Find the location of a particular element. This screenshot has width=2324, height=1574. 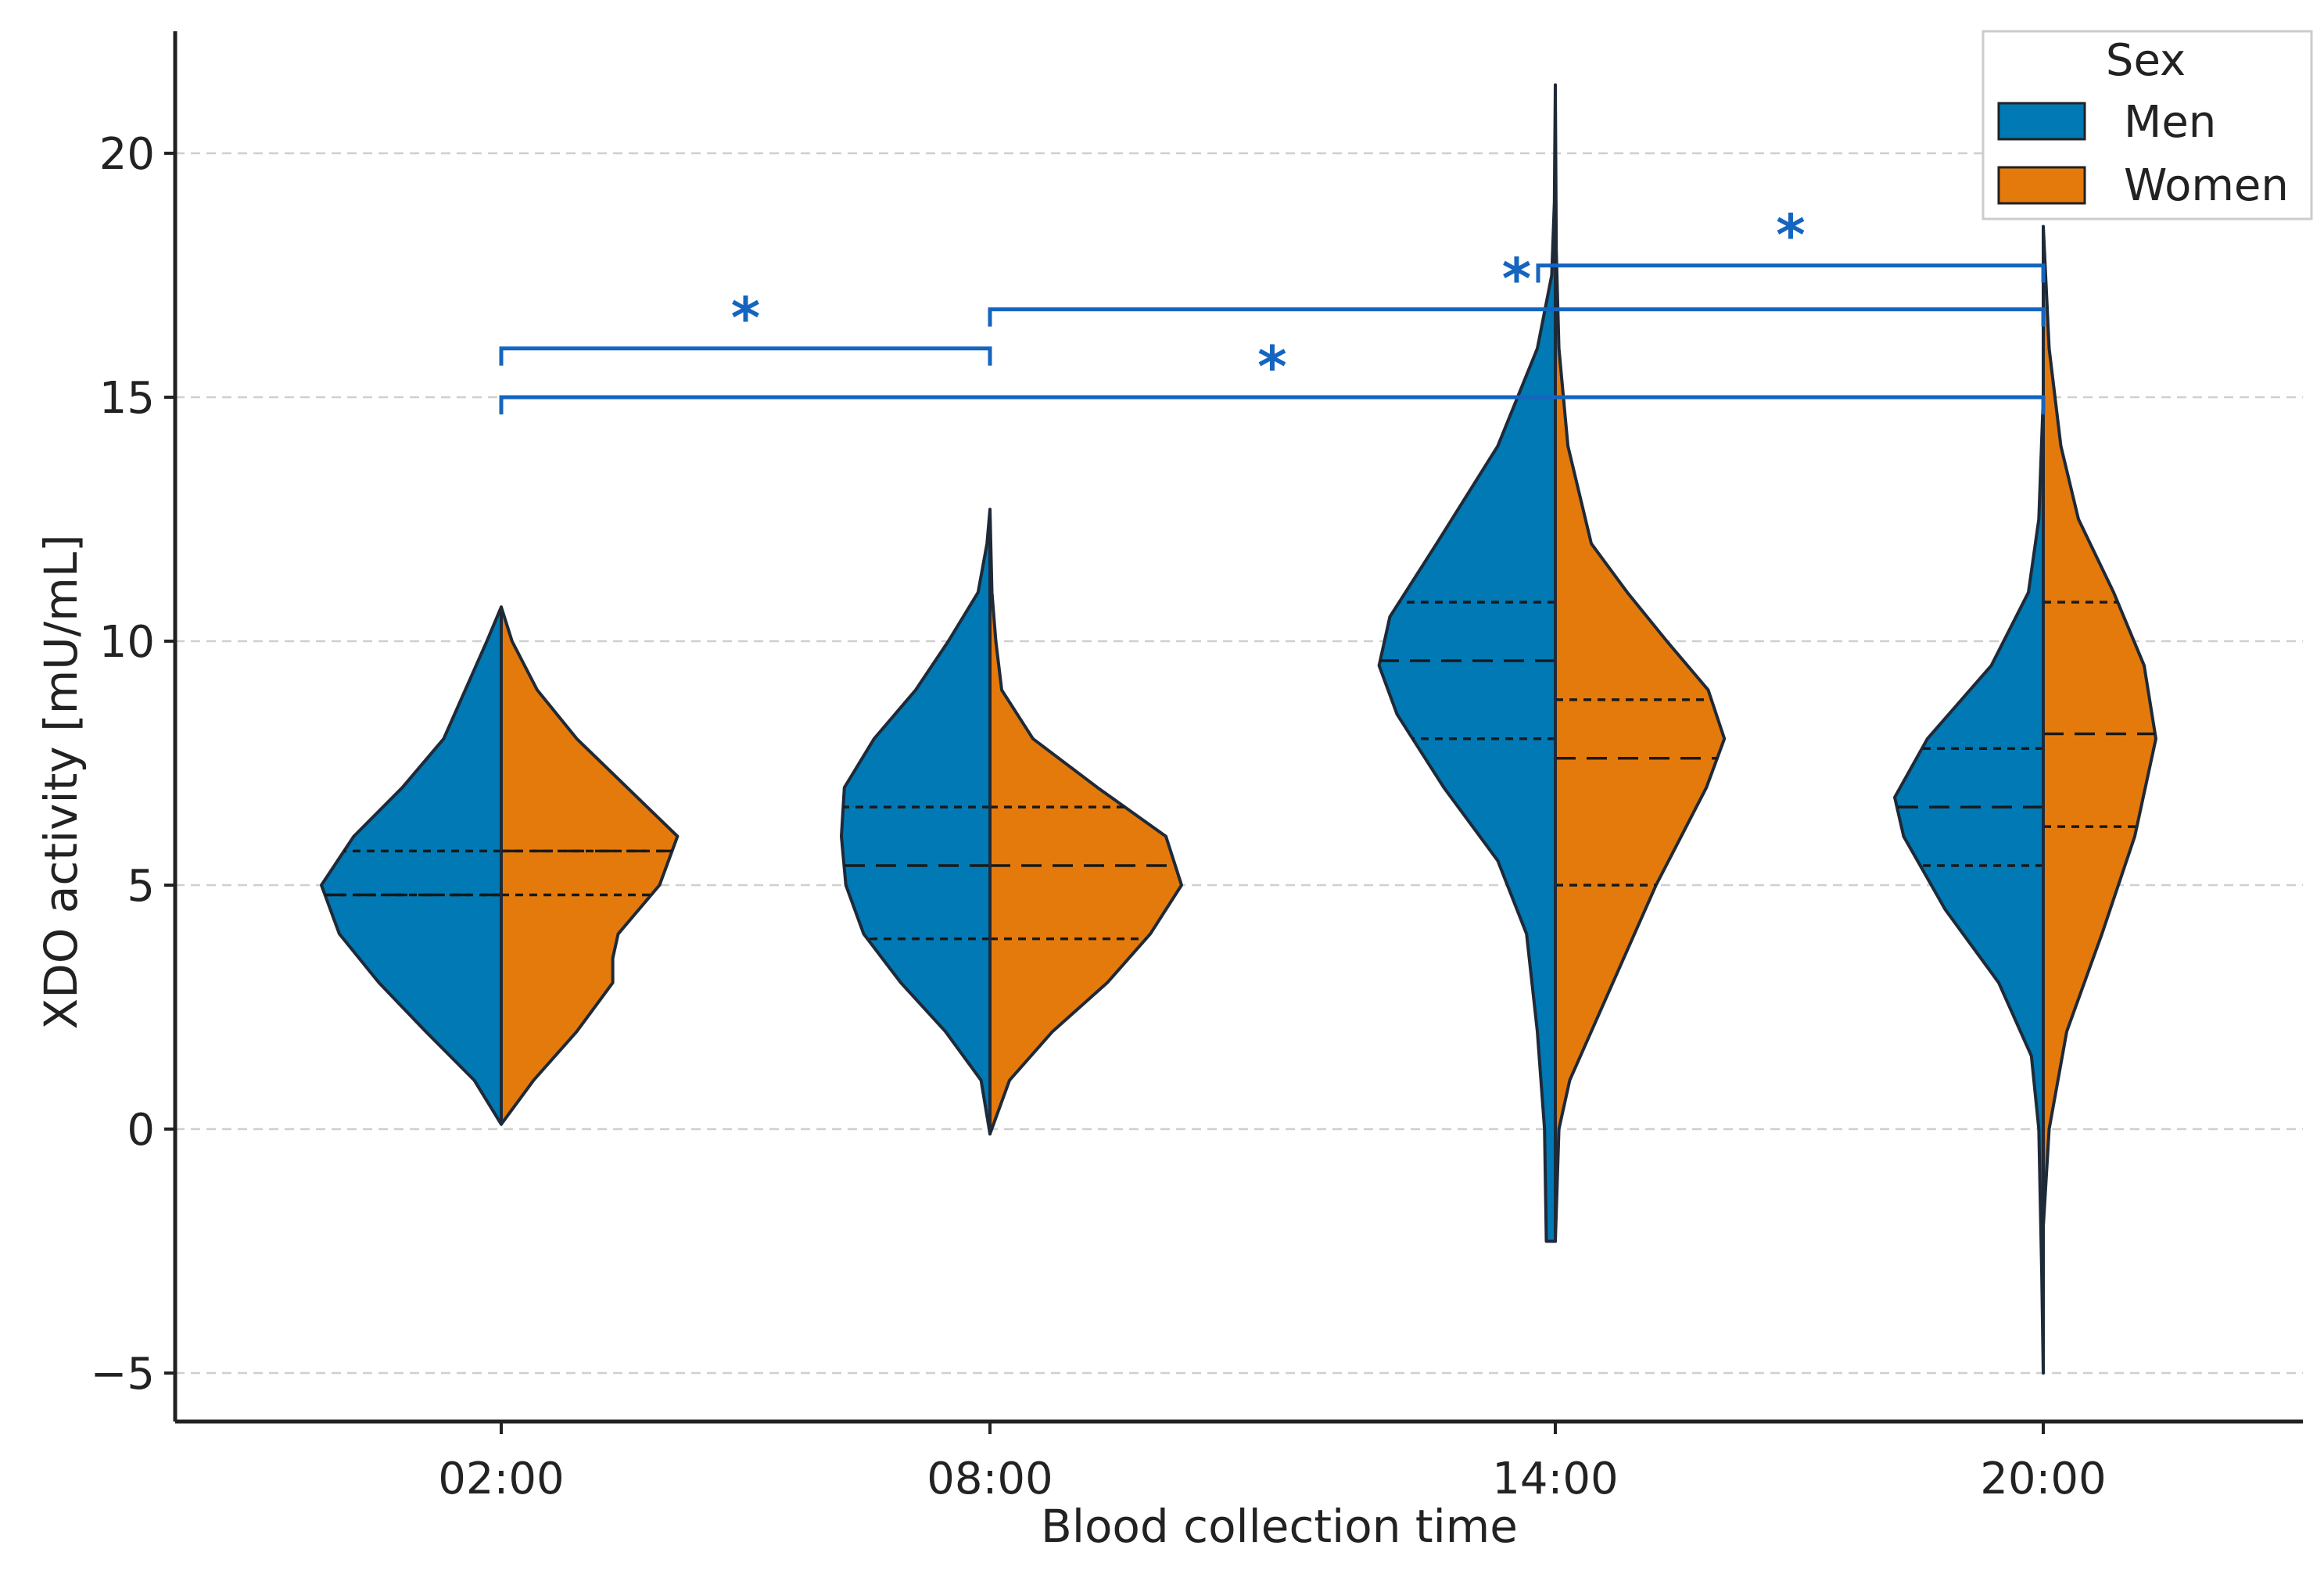

y-tick-label: −5 is located at coordinates (122, 1374).